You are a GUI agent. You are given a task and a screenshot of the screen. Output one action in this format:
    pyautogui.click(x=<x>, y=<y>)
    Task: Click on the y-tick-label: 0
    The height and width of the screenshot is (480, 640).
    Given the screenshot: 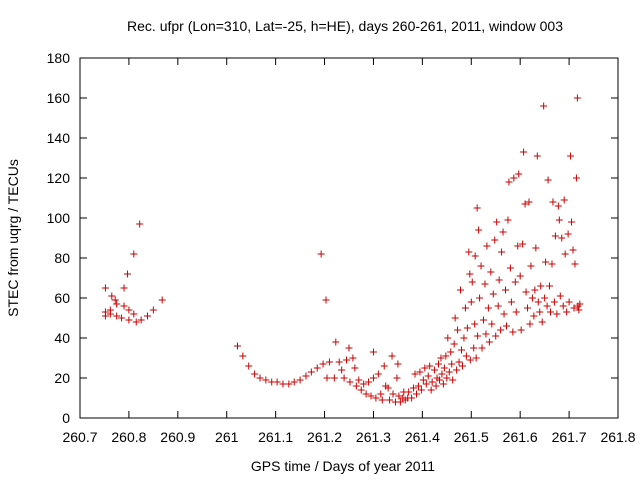 What is the action you would take?
    pyautogui.click(x=66, y=418)
    